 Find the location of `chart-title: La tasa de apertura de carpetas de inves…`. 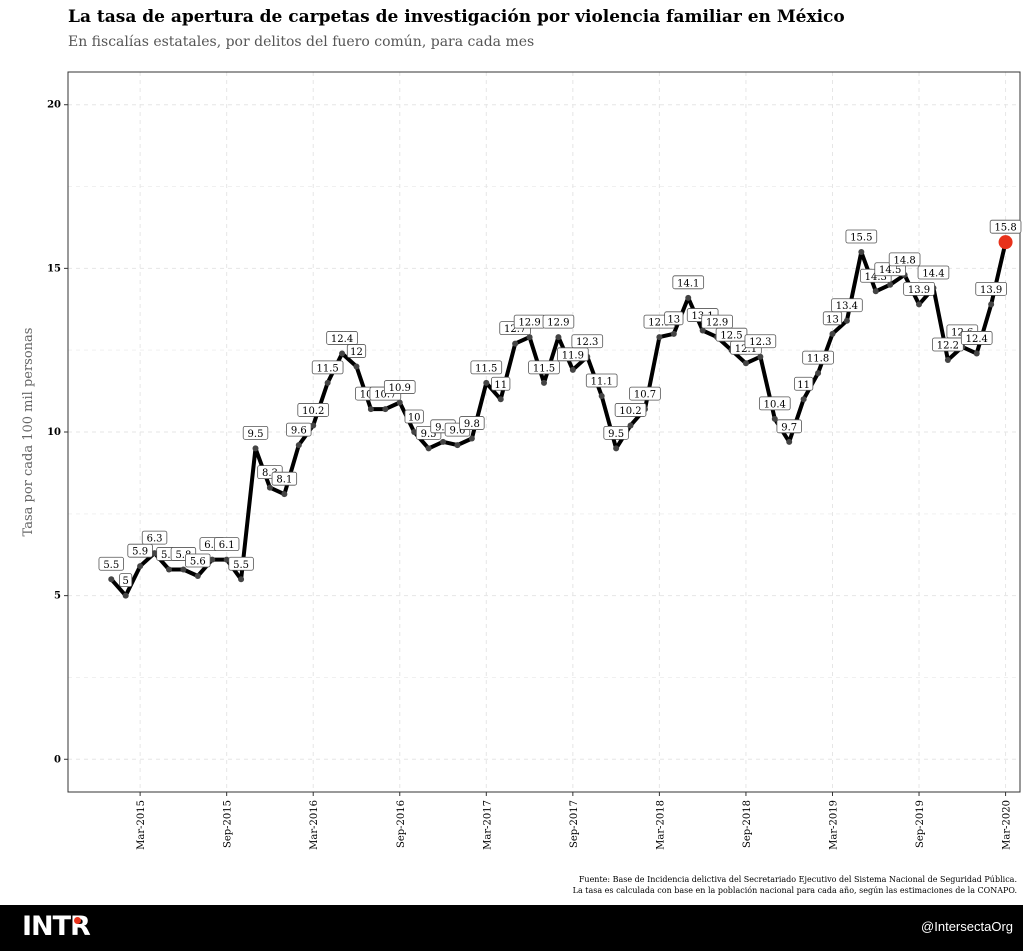

chart-title: La tasa de apertura de carpetas de inves… is located at coordinates (456, 17).